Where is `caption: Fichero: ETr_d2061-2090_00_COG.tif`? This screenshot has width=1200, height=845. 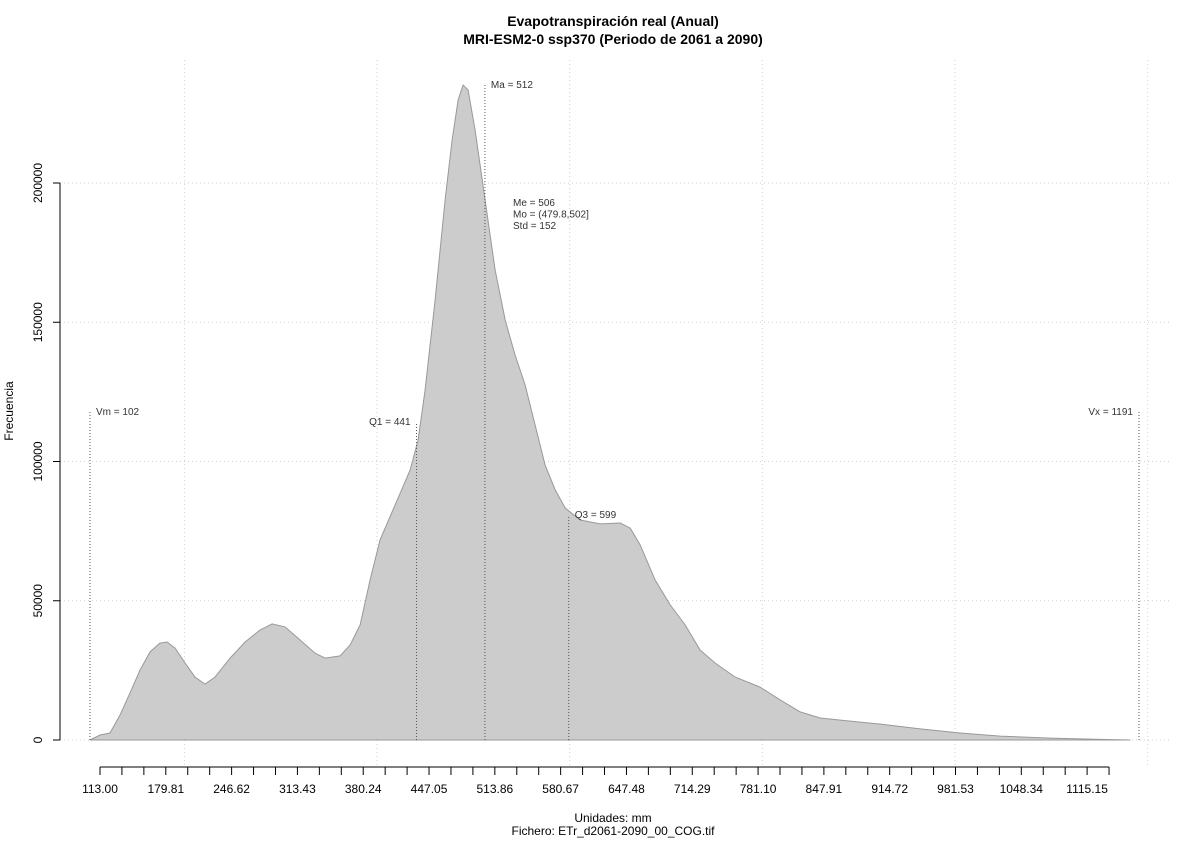 caption: Fichero: ETr_d2061-2090_00_COG.tif is located at coordinates (614, 831).